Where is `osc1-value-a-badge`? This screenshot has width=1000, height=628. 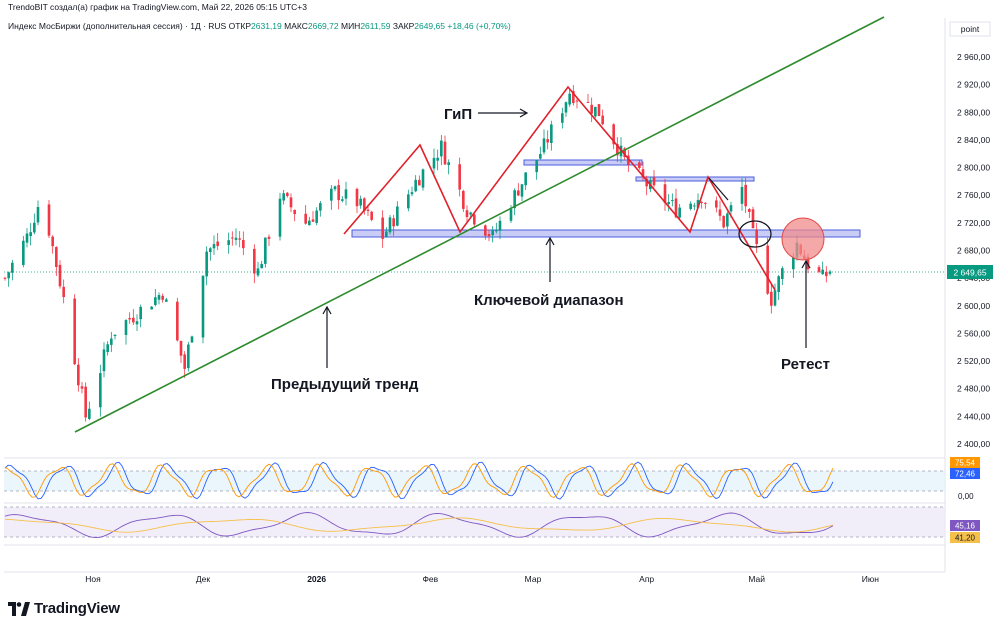
osc1-value-a-badge is located at coordinates (965, 462).